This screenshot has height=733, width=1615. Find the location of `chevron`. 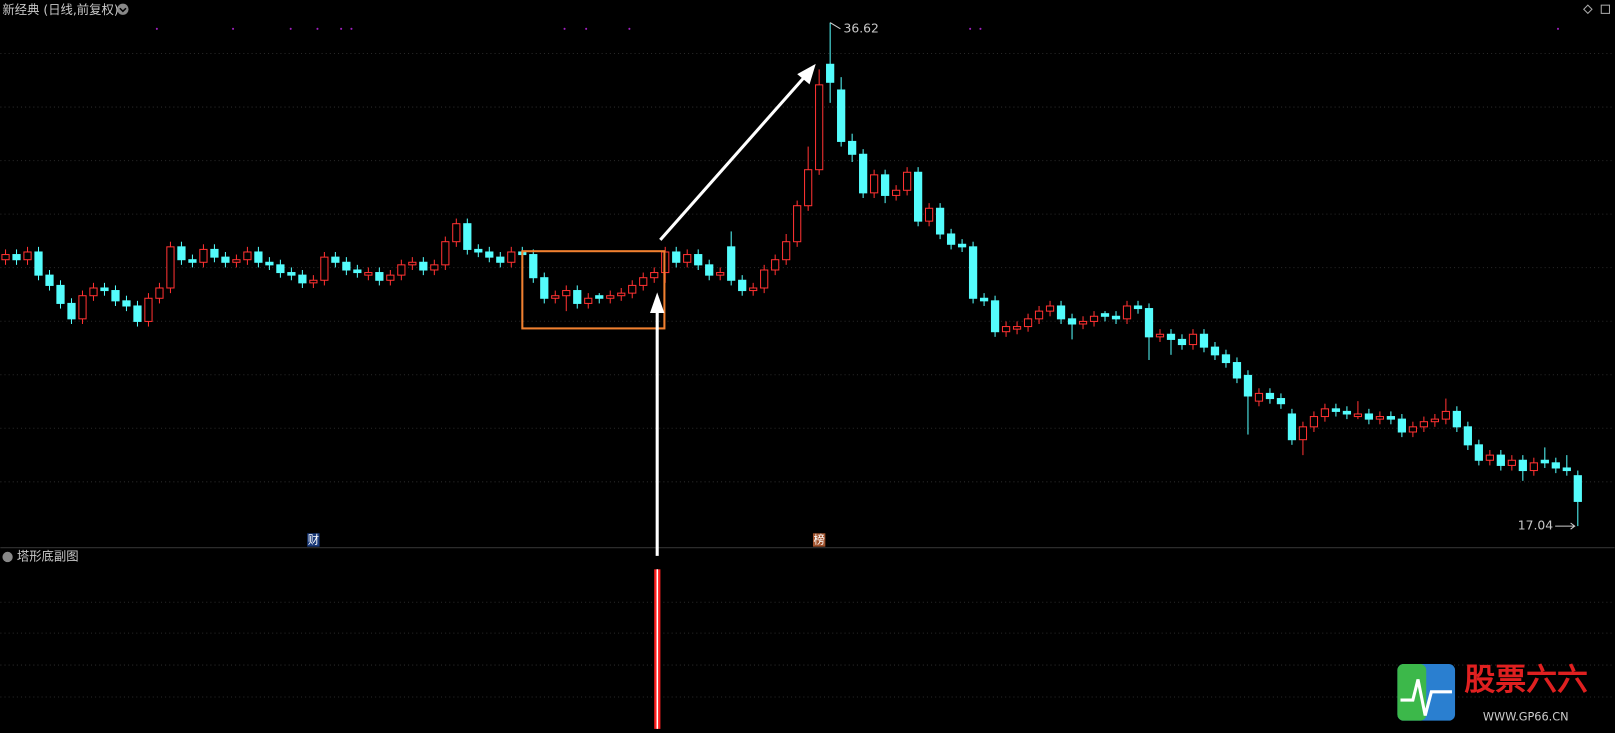

chevron is located at coordinates (123, 10).